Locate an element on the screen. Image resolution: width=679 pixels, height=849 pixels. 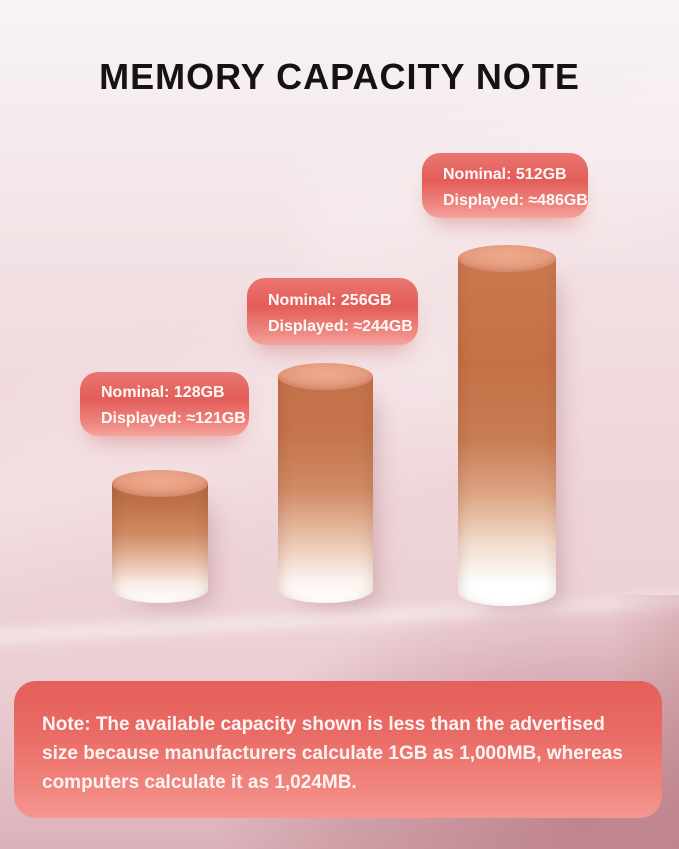
nominal-label-256gb: Nominal: 256GB is located at coordinates (330, 300).